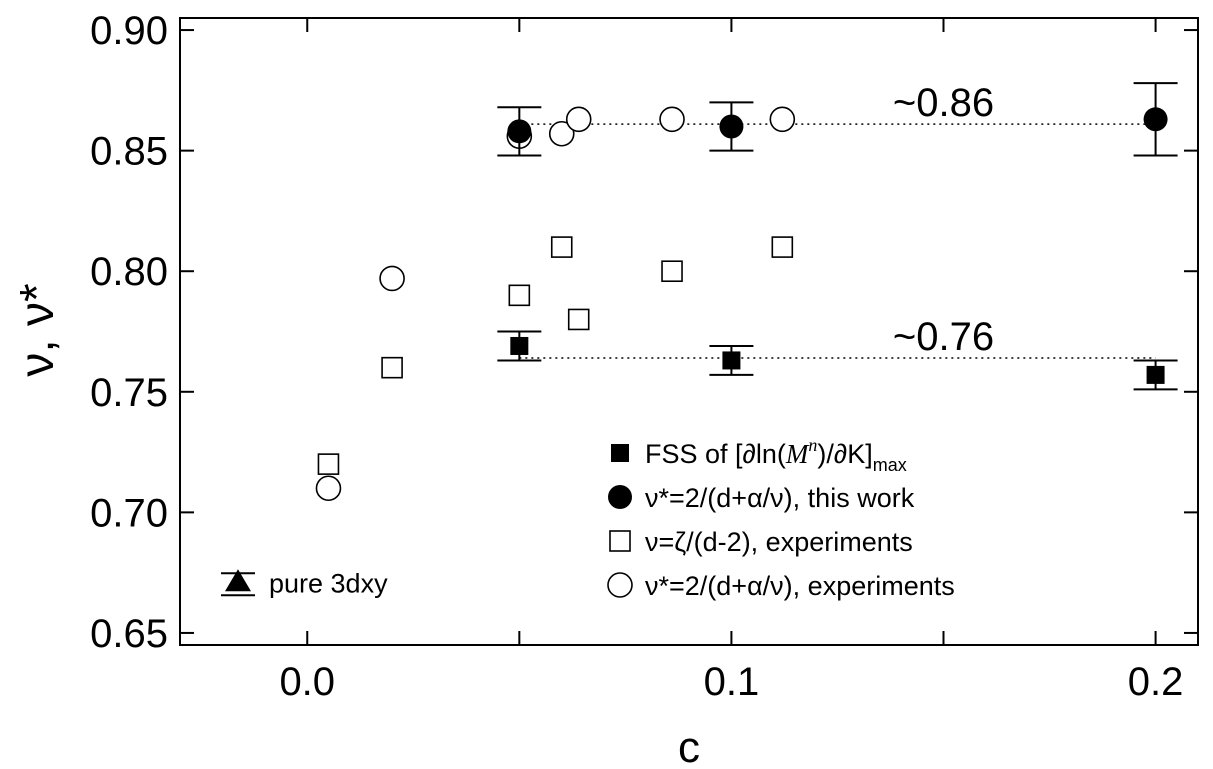 This screenshot has height=769, width=1213. I want to click on x-tick-label: 0.0, so click(307, 682).